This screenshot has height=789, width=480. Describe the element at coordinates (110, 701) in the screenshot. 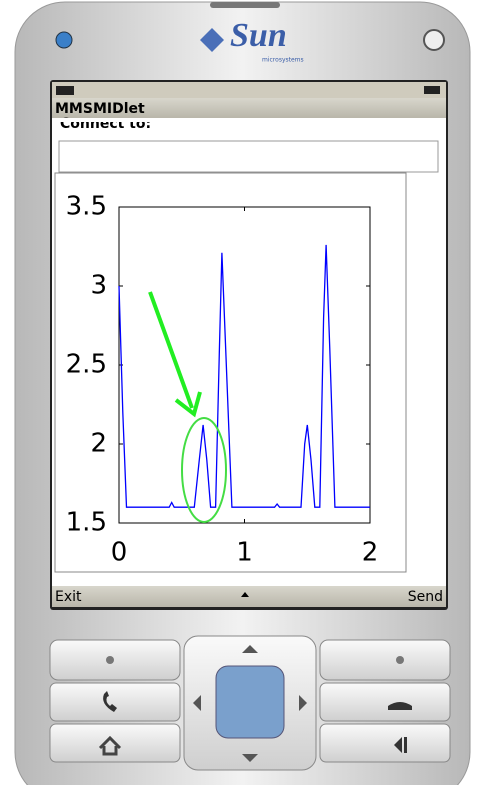

I see `call-icon` at that location.